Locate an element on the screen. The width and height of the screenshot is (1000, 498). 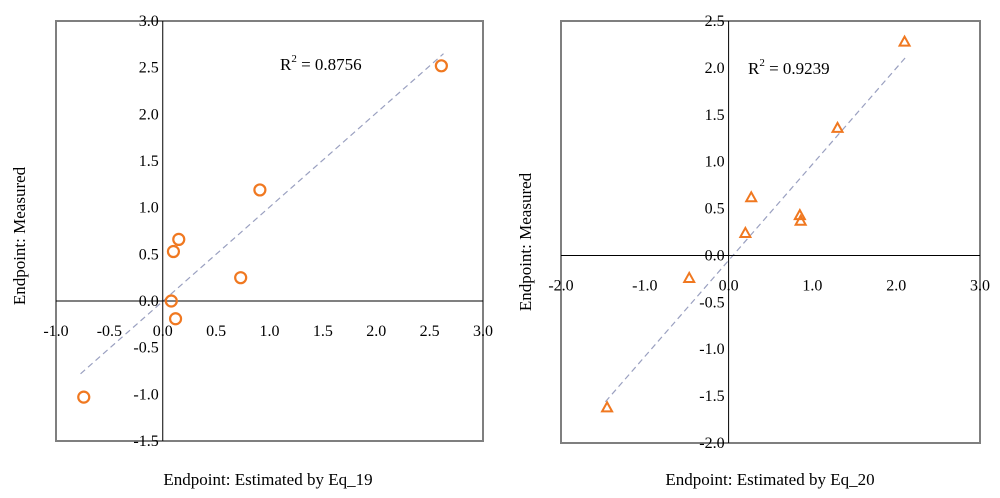
x-tick-labels: -2.0 -1.0 0.0 1.0 2.0 3.0 is located at coordinates (769, 285).